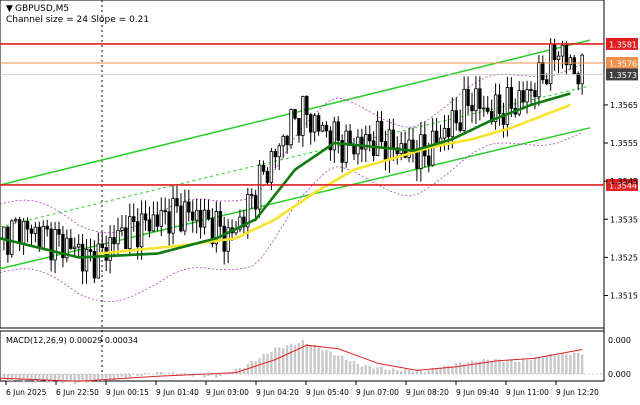 The height and width of the screenshot is (405, 640). I want to click on macd-signal-line, so click(291, 363).